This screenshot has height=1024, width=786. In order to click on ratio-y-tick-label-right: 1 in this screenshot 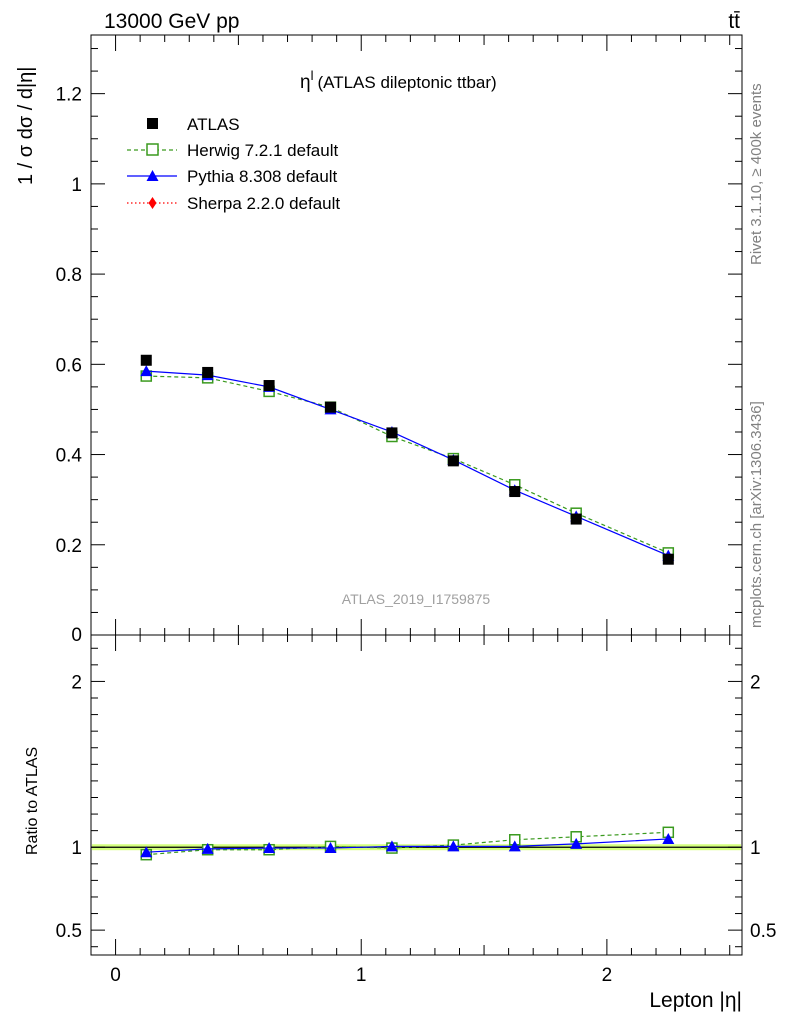, I will do `click(755, 848)`.